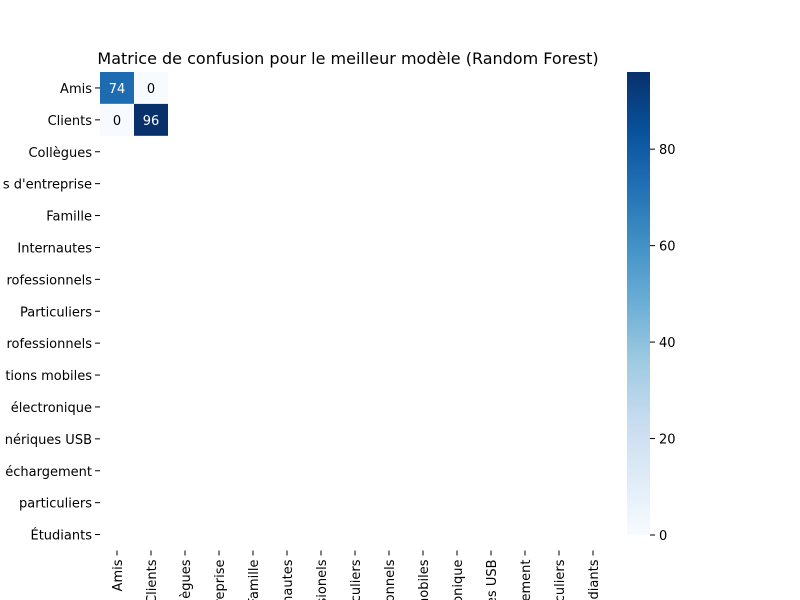  I want to click on x-tick-label: ollègues, so click(186, 579).